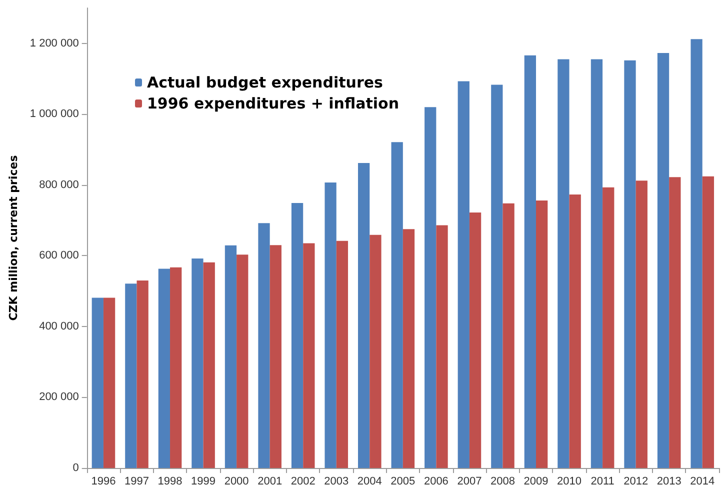  What do you see at coordinates (265, 83) in the screenshot?
I see `legend-label: Actual budget expenditures` at bounding box center [265, 83].